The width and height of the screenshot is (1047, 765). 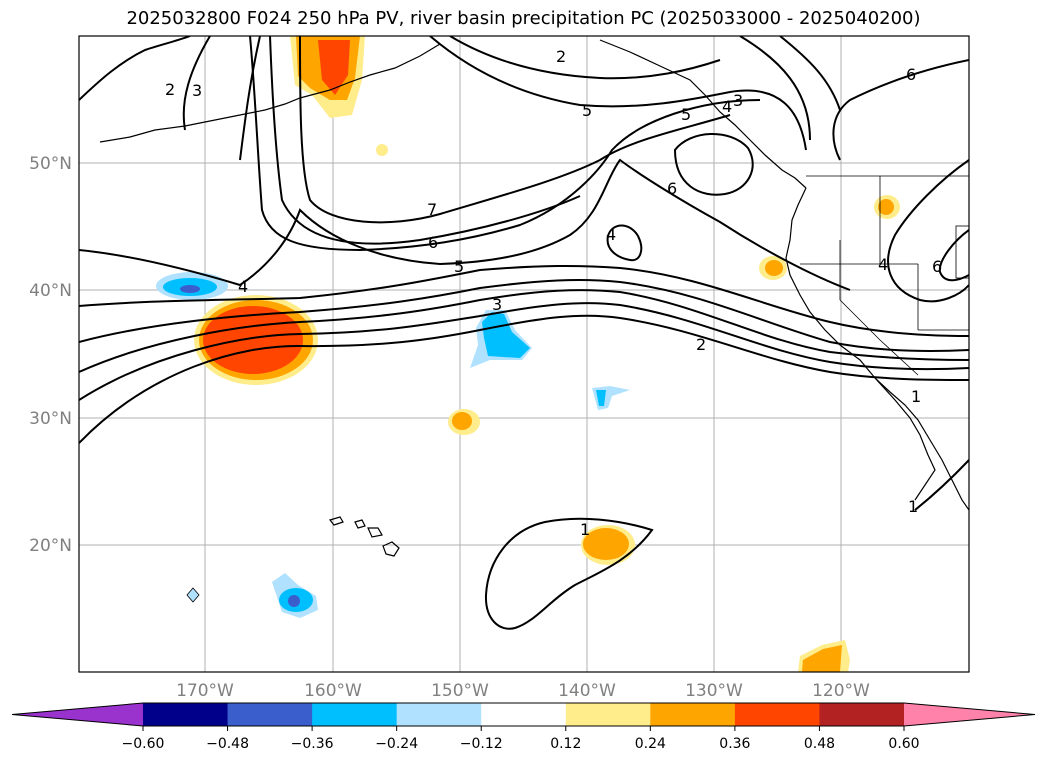 I want to click on lat-label: 40°N, so click(x=50, y=291).